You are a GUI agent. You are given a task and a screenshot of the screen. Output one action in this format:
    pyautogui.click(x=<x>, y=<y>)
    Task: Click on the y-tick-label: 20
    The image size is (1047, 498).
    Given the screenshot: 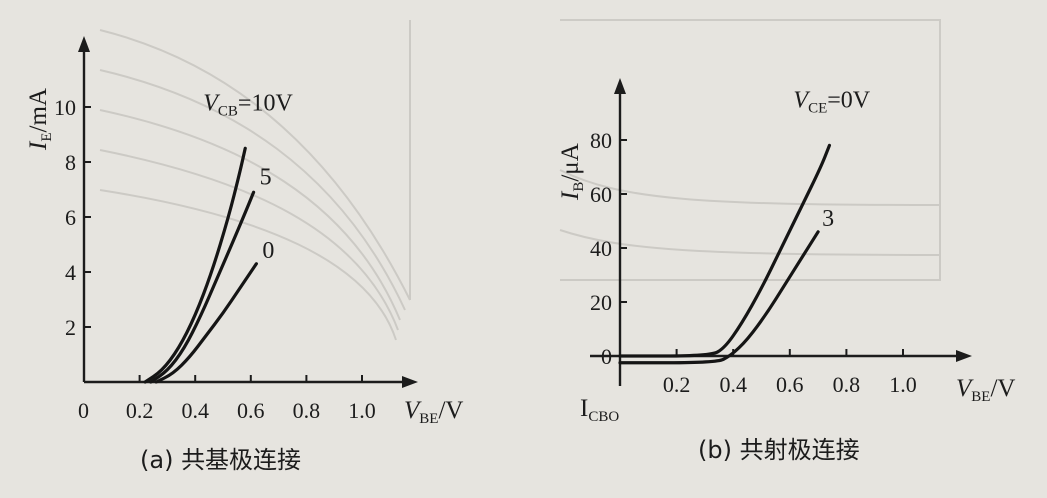 What is the action you would take?
    pyautogui.click(x=601, y=302)
    